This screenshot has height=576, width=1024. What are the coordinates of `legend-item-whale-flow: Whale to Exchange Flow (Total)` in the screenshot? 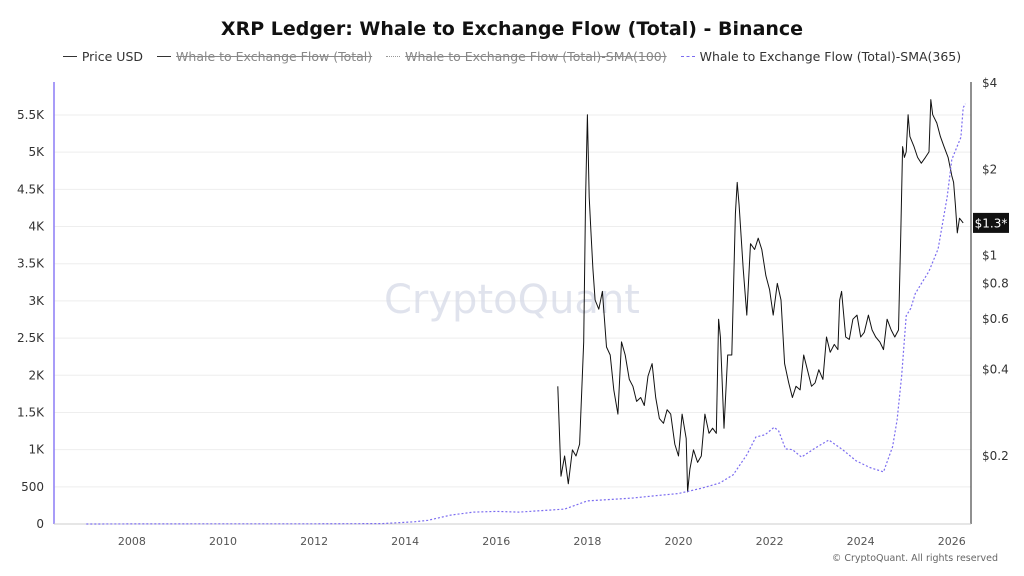 It's located at (264, 56).